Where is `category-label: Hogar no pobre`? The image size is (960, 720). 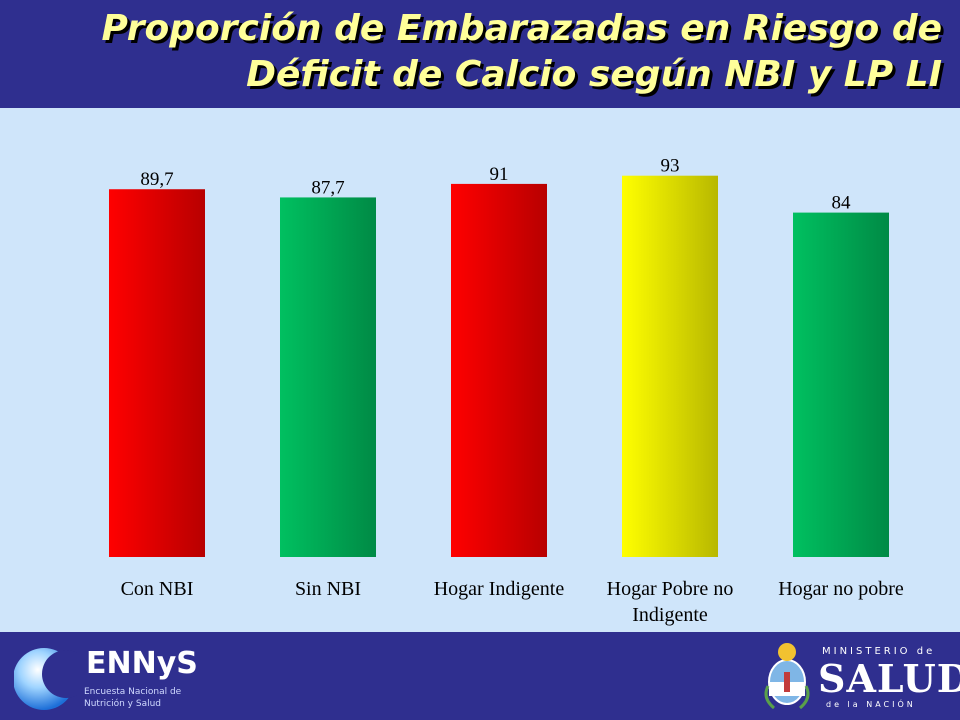
category-label: Hogar no pobre is located at coordinates (841, 589).